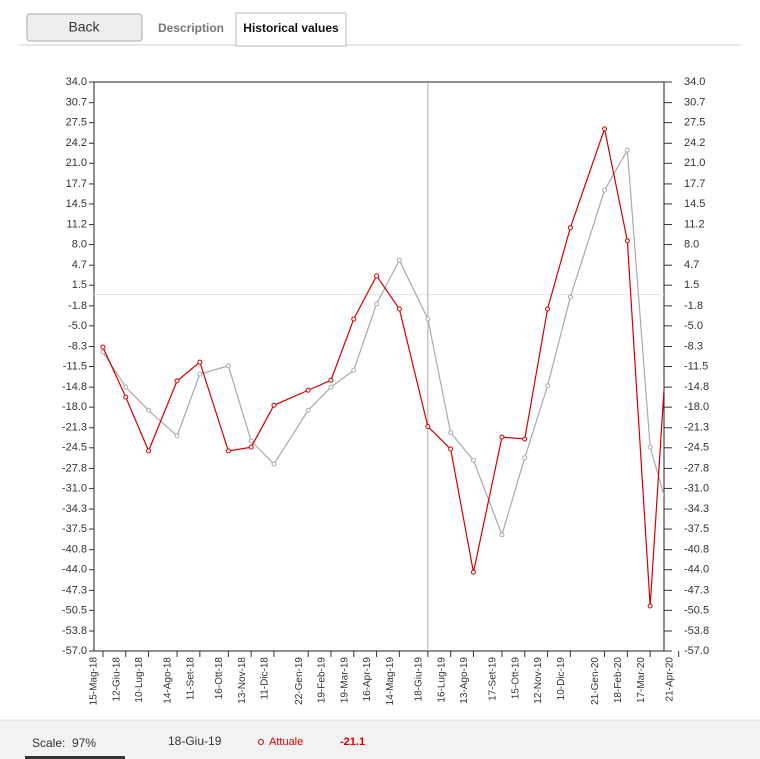 Image resolution: width=760 pixels, height=759 pixels. What do you see at coordinates (265, 678) in the screenshot?
I see `x-tick-label: 11-Dic-18` at bounding box center [265, 678].